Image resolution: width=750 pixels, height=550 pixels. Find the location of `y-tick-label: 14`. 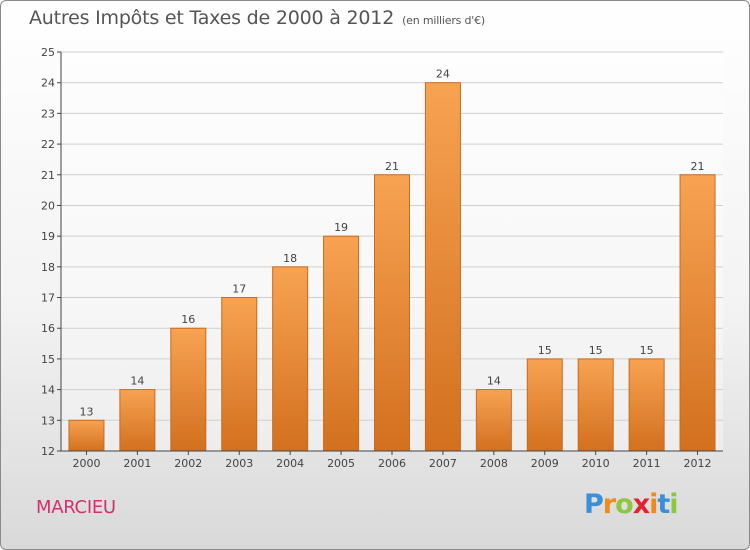

y-tick-label: 14 is located at coordinates (48, 390).